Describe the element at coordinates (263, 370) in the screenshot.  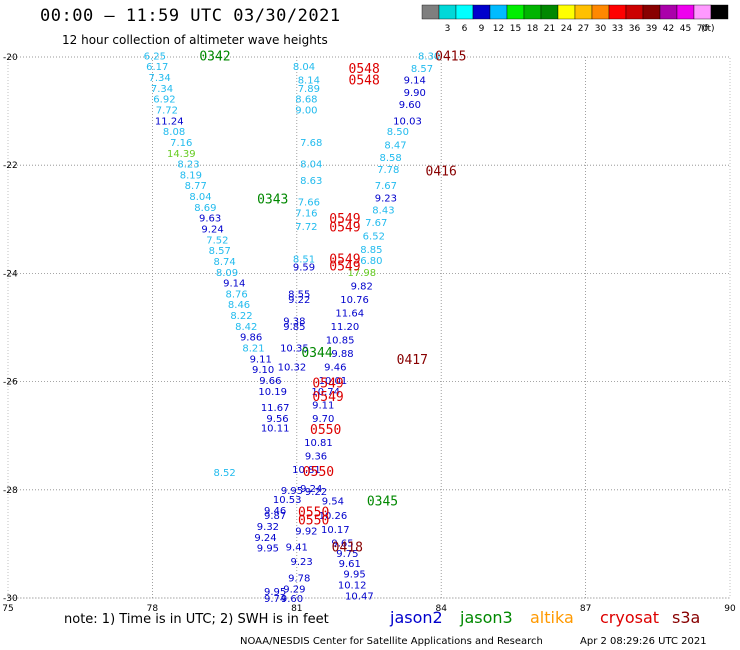
I see `swh-value: 9.10` at that location.